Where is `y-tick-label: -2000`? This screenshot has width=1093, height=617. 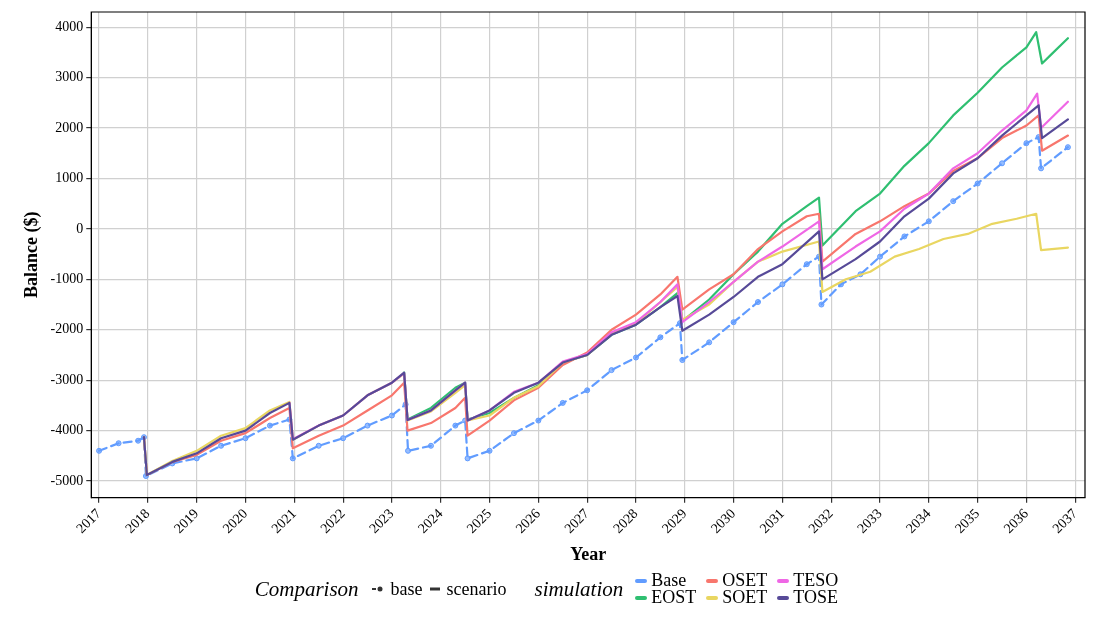
y-tick-label: -2000 is located at coordinates (67, 329).